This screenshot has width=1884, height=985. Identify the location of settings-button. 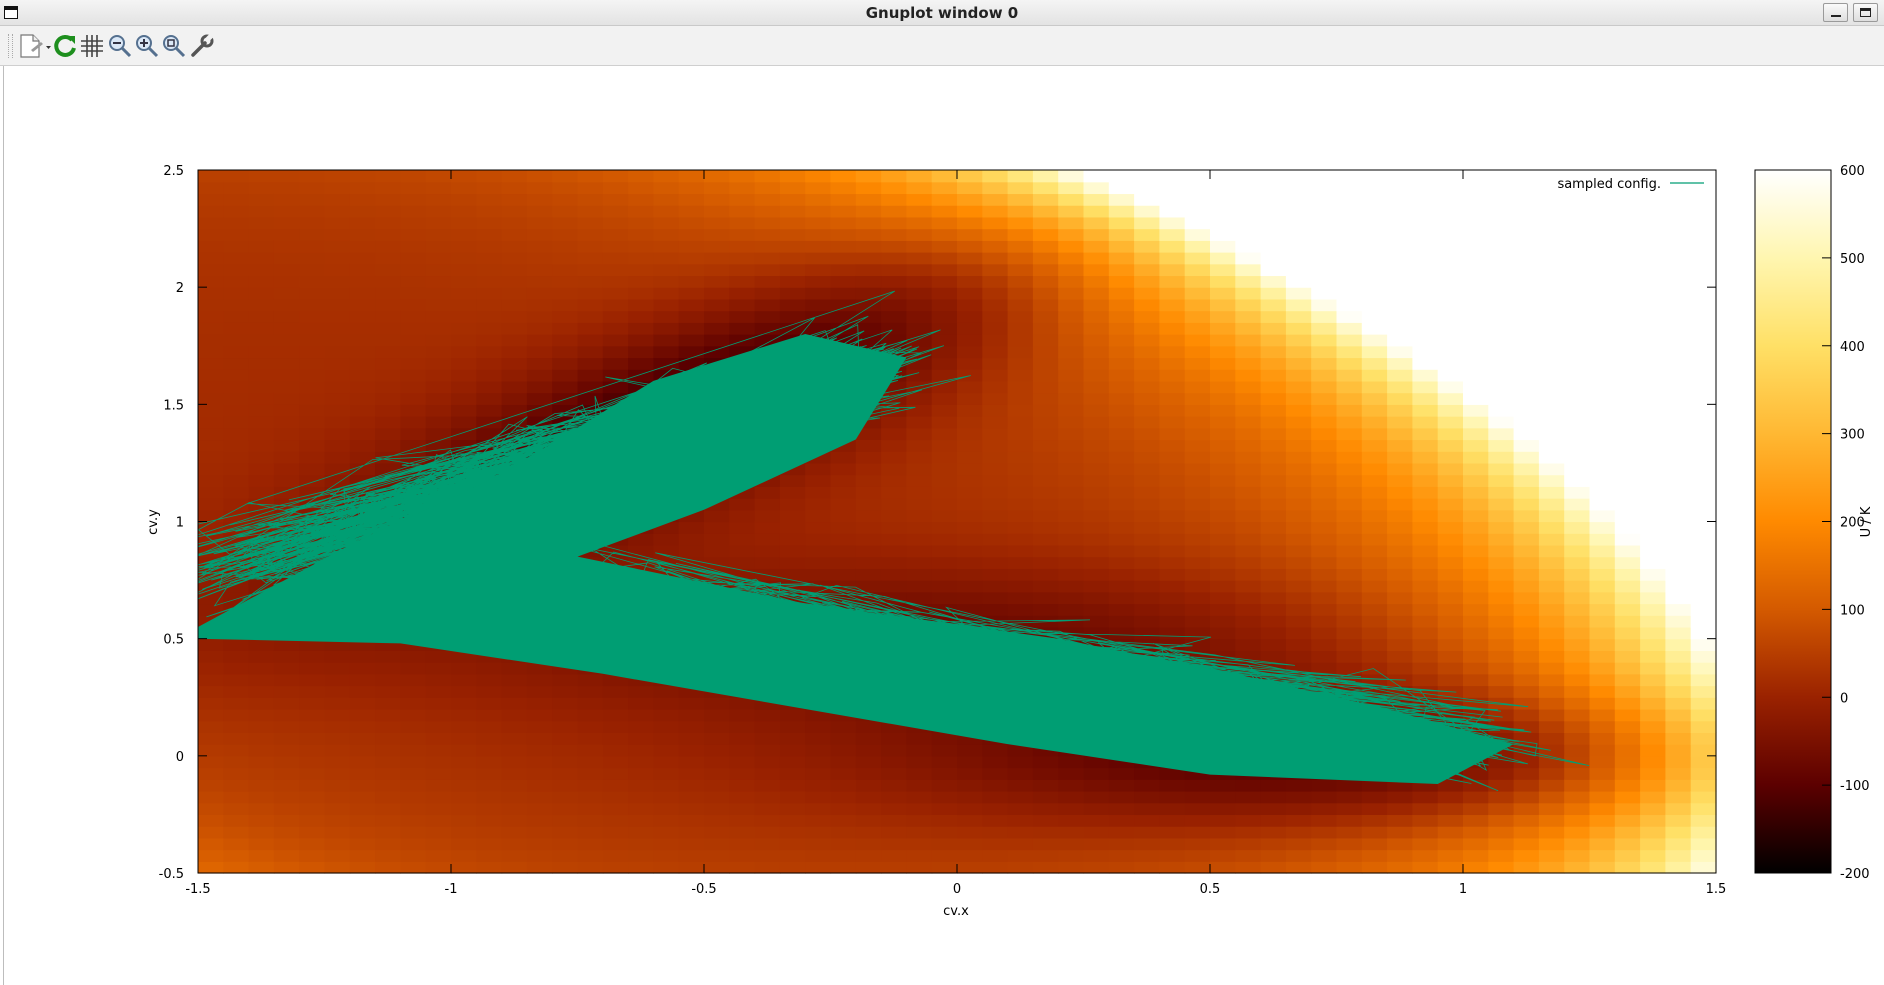
(202, 46).